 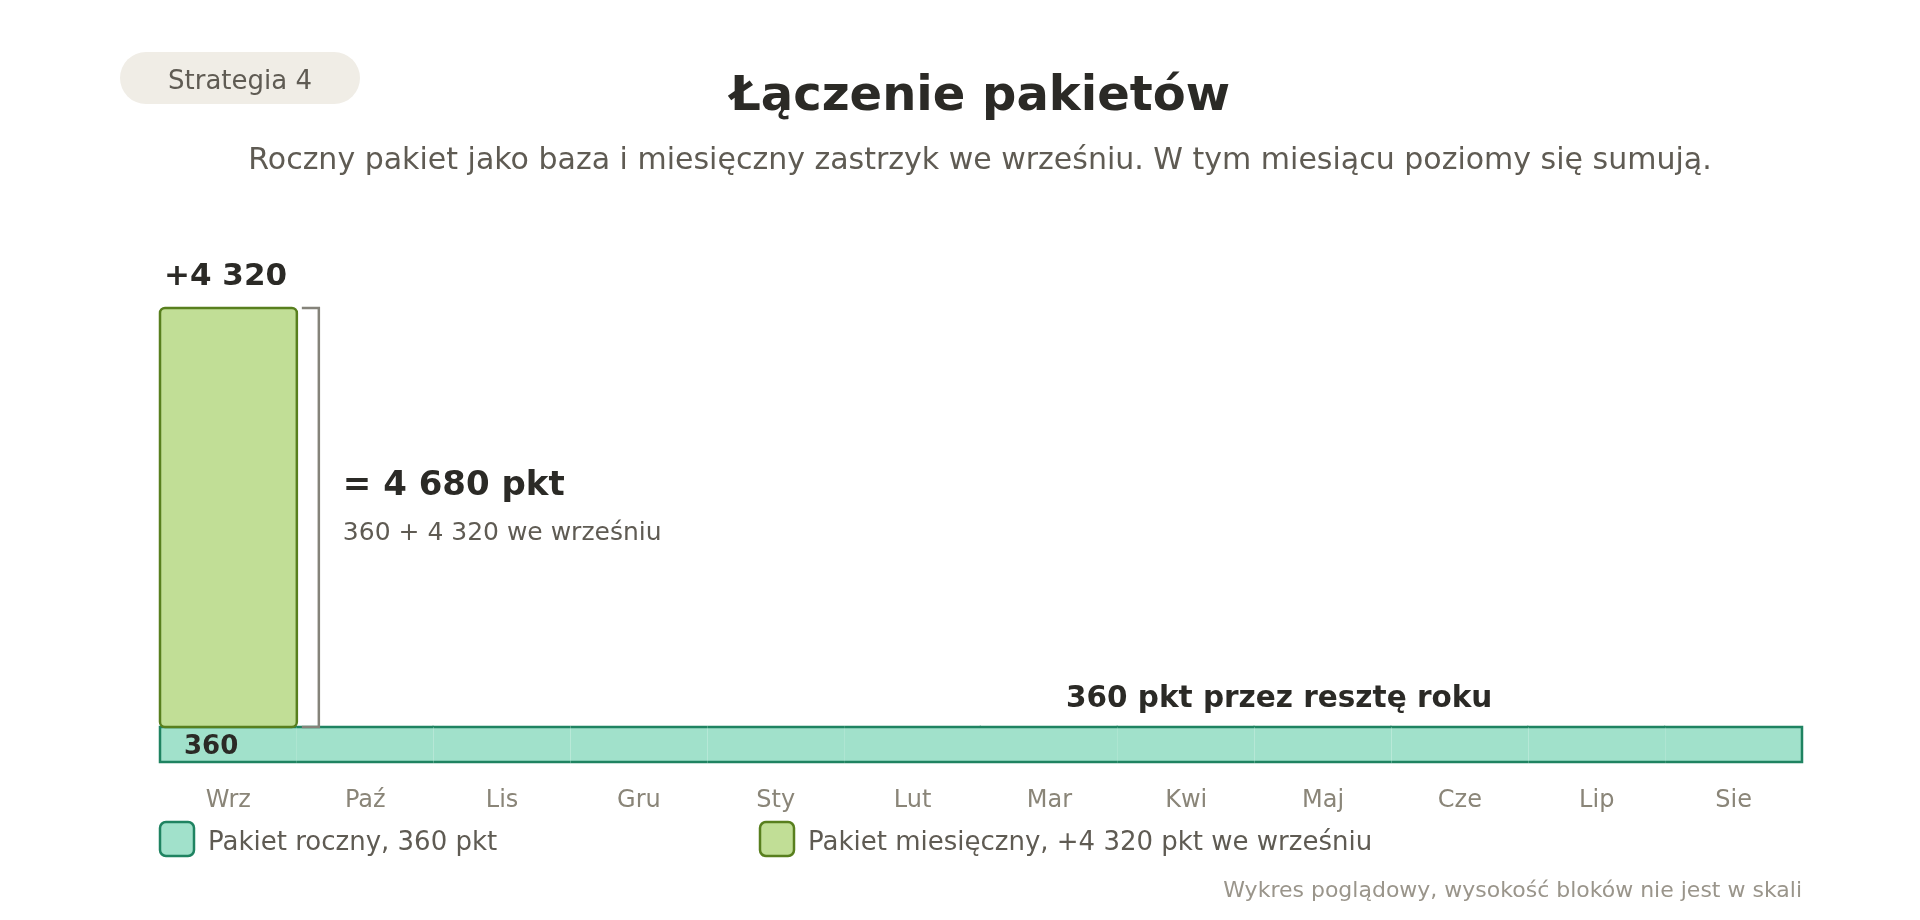 I want to click on annotation: = 4 680 pkt, so click(x=453, y=483).